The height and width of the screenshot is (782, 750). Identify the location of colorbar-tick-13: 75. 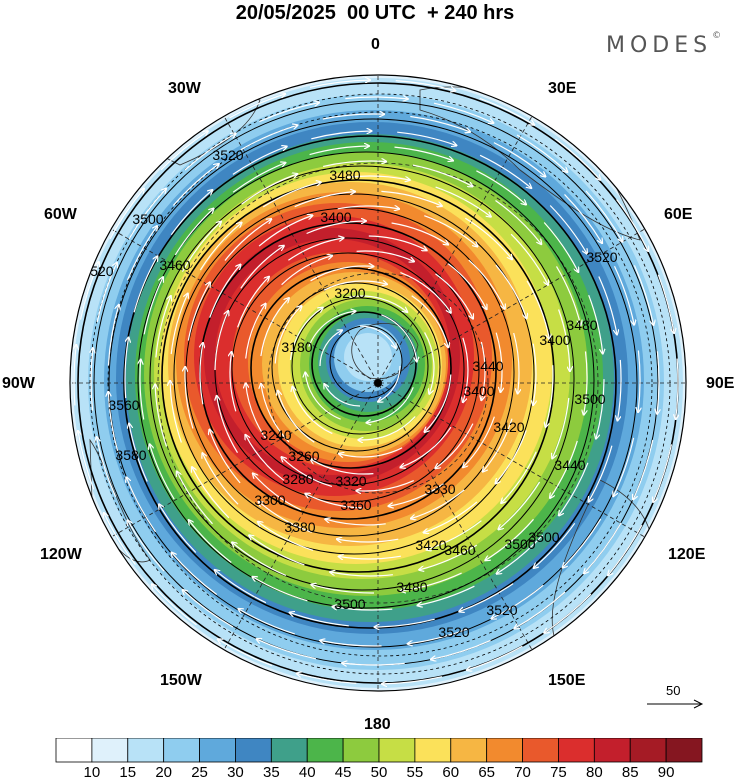
(558, 772).